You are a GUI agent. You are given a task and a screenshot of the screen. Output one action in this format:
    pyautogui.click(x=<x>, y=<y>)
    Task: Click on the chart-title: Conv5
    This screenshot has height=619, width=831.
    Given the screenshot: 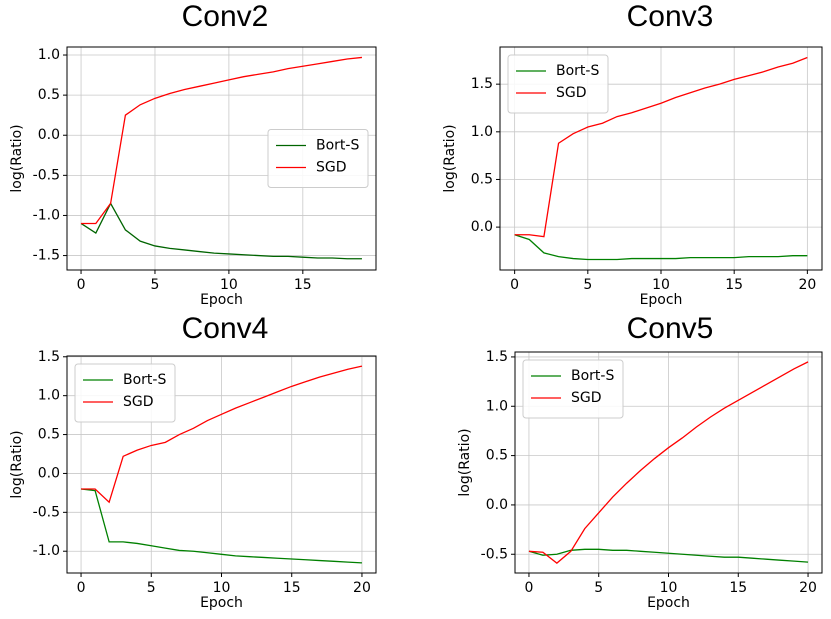 What is the action you would take?
    pyautogui.click(x=670, y=328)
    